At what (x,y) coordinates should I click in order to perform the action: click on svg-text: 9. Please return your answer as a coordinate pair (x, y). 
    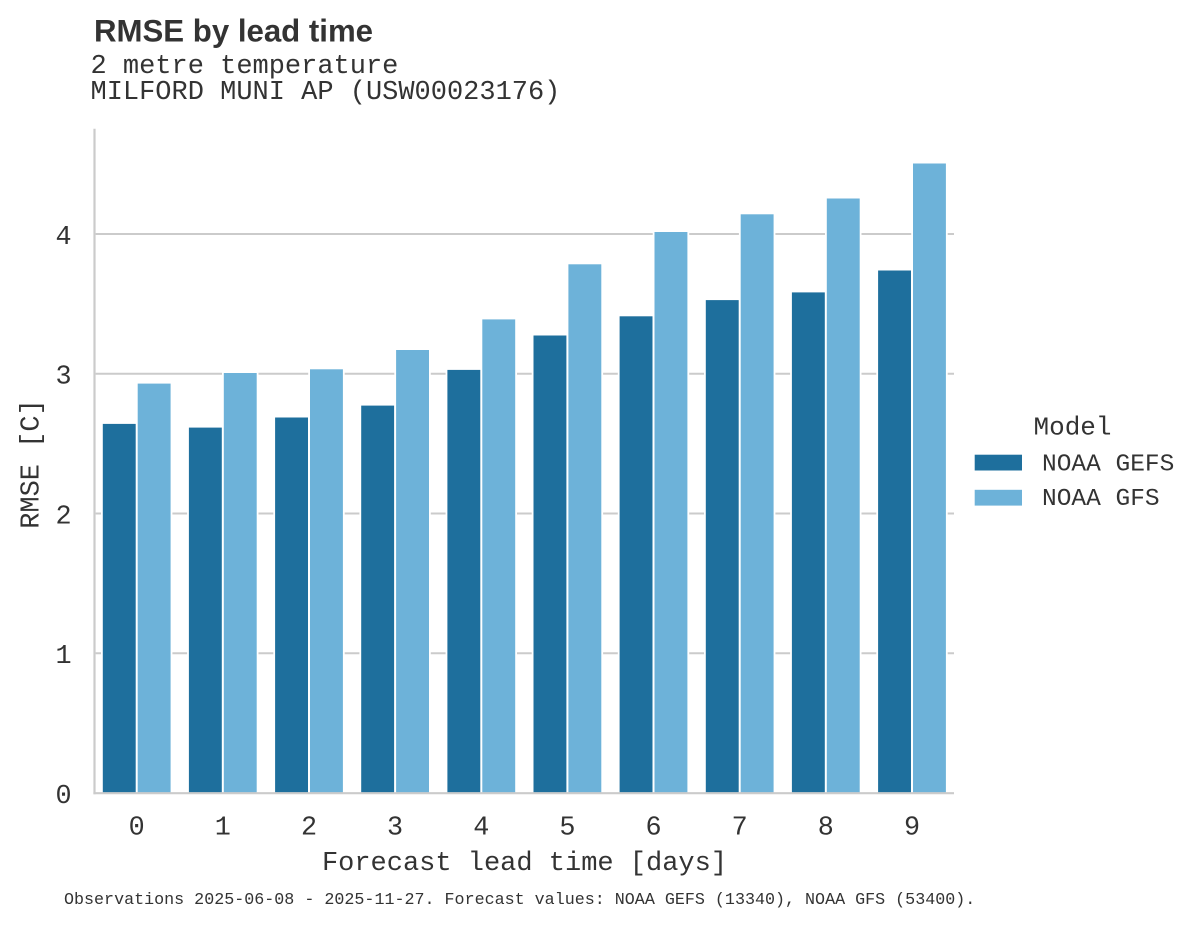
    Looking at the image, I should click on (912, 828).